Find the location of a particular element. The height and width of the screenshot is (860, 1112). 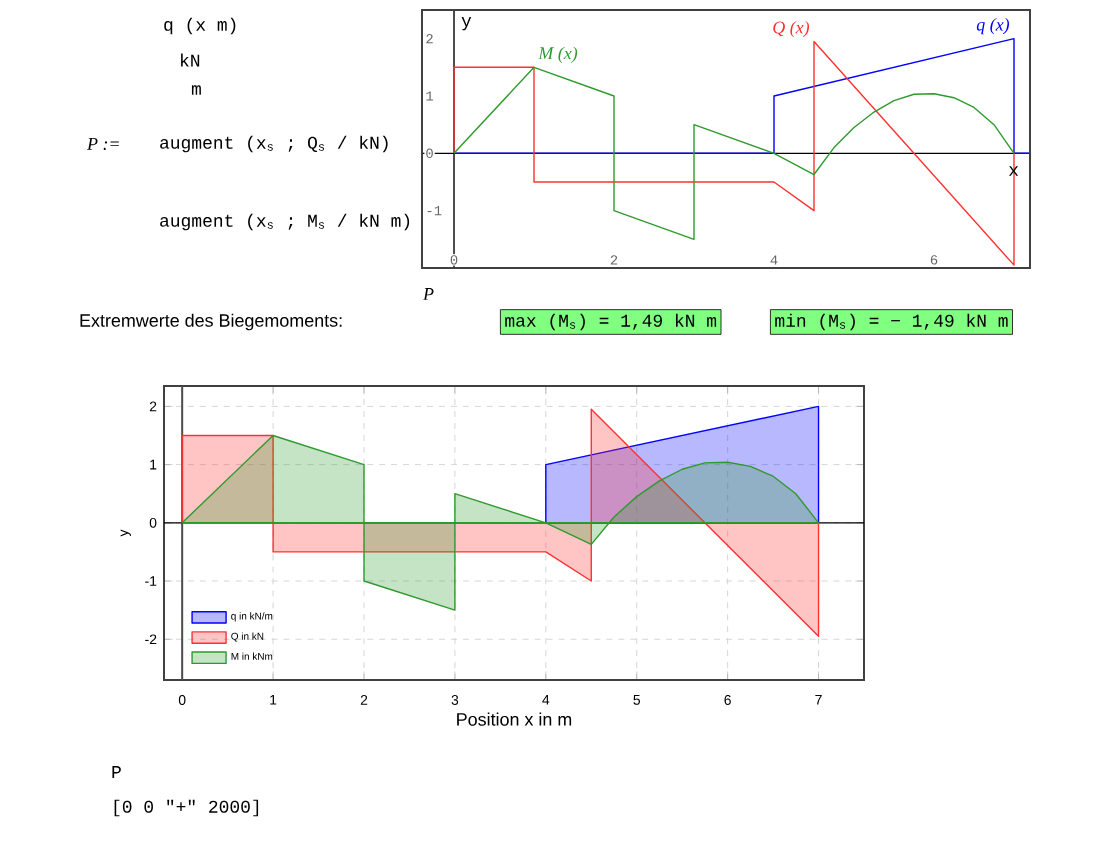

series-label: Q (x) is located at coordinates (791, 29).